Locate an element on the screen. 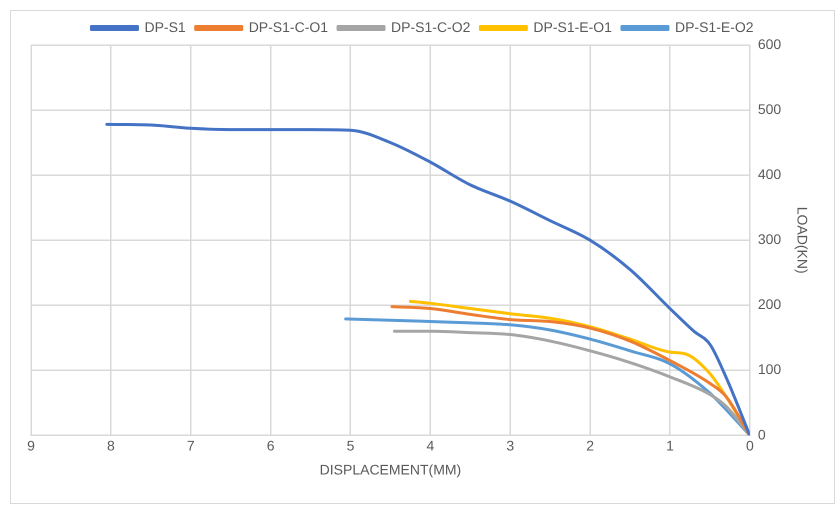 The height and width of the screenshot is (506, 839). x-tick-label: 6 is located at coordinates (270, 446).